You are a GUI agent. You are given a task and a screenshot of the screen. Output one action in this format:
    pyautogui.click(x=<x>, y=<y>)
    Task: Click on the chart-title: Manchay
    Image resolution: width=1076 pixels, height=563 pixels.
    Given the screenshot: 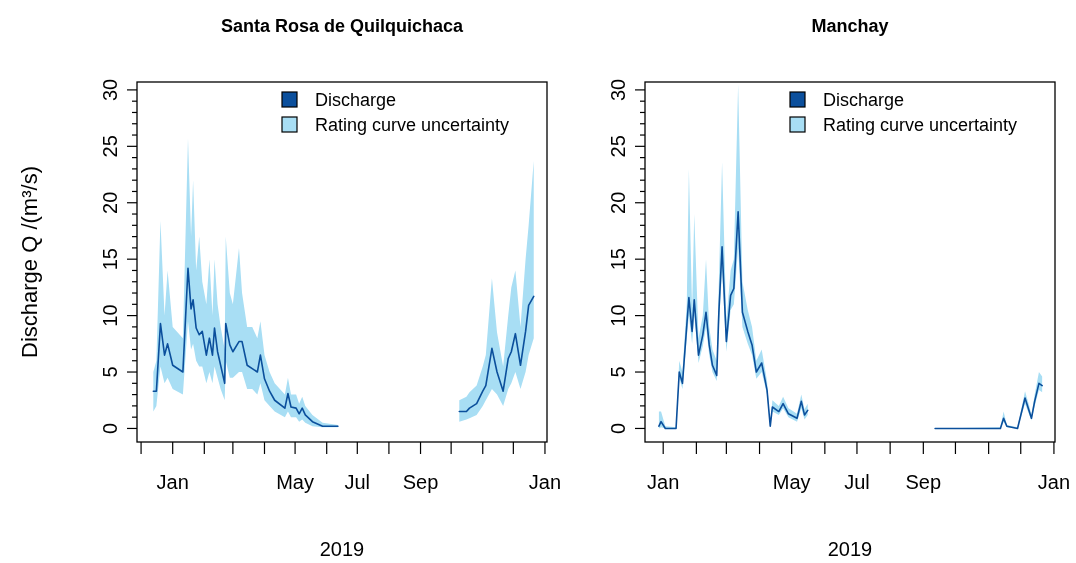 What is the action you would take?
    pyautogui.click(x=850, y=26)
    